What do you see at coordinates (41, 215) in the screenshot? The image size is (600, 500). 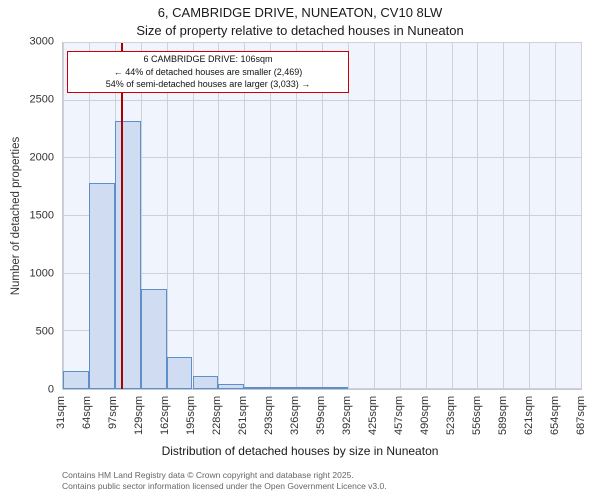 I see `y-tick-label: 1500` at bounding box center [41, 215].